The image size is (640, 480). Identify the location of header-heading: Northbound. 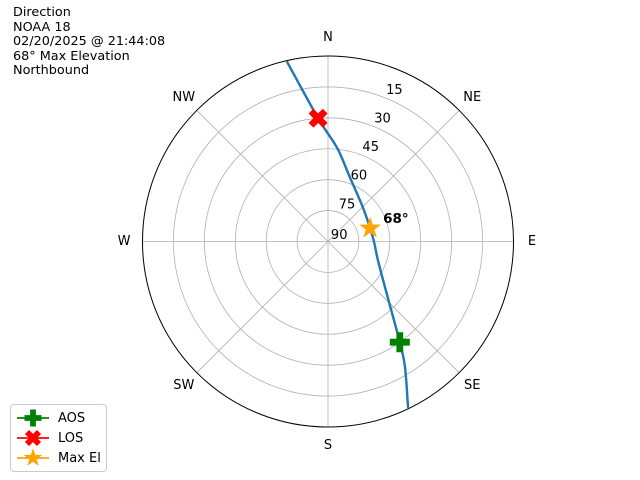
(51, 71).